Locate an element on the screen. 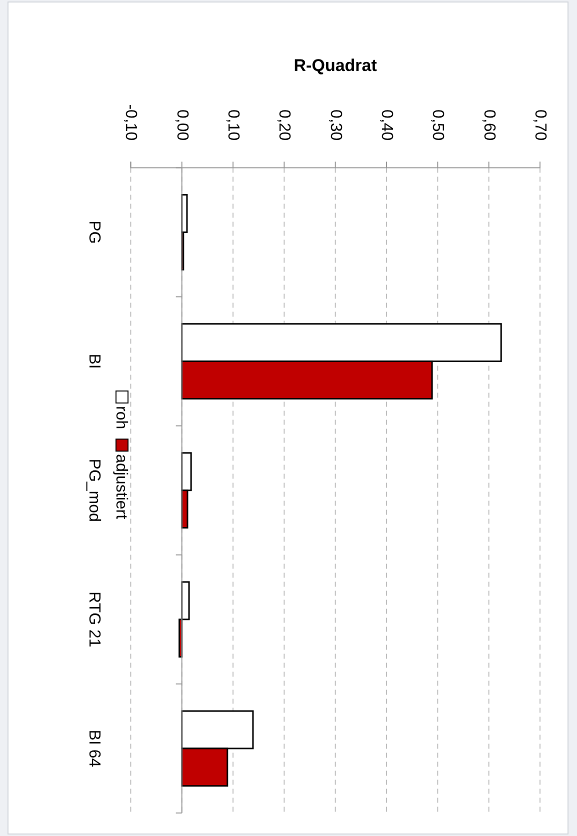 This screenshot has width=577, height=836. x-tick-label: 0,30 is located at coordinates (335, 125).